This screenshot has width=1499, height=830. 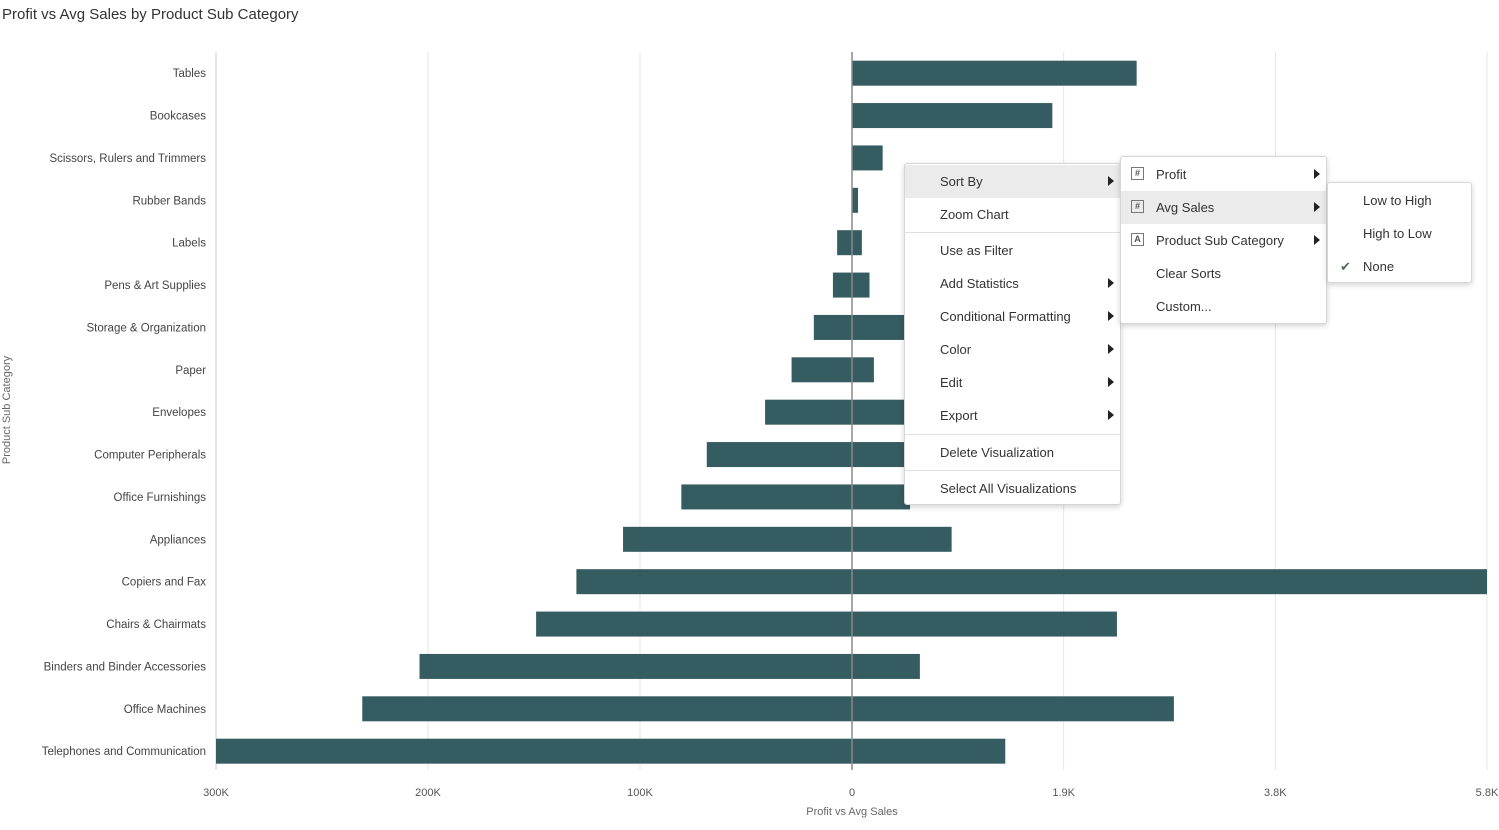 I want to click on category-label: Rubber Bands, so click(x=169, y=201).